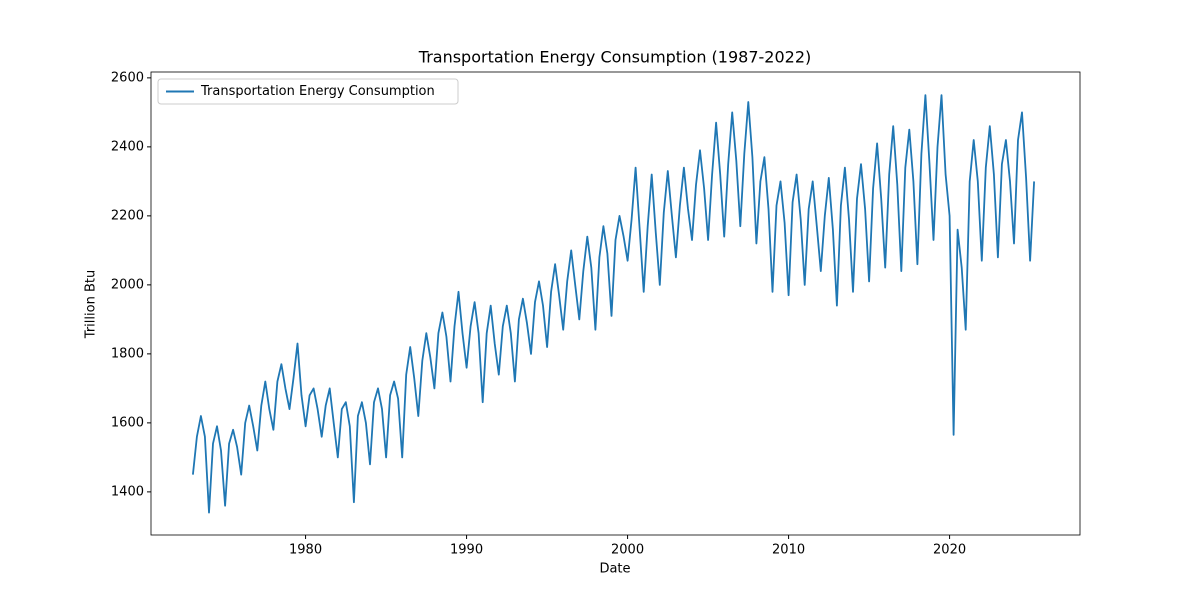  I want to click on legend-label: Transportation Energy Consumption, so click(317, 91).